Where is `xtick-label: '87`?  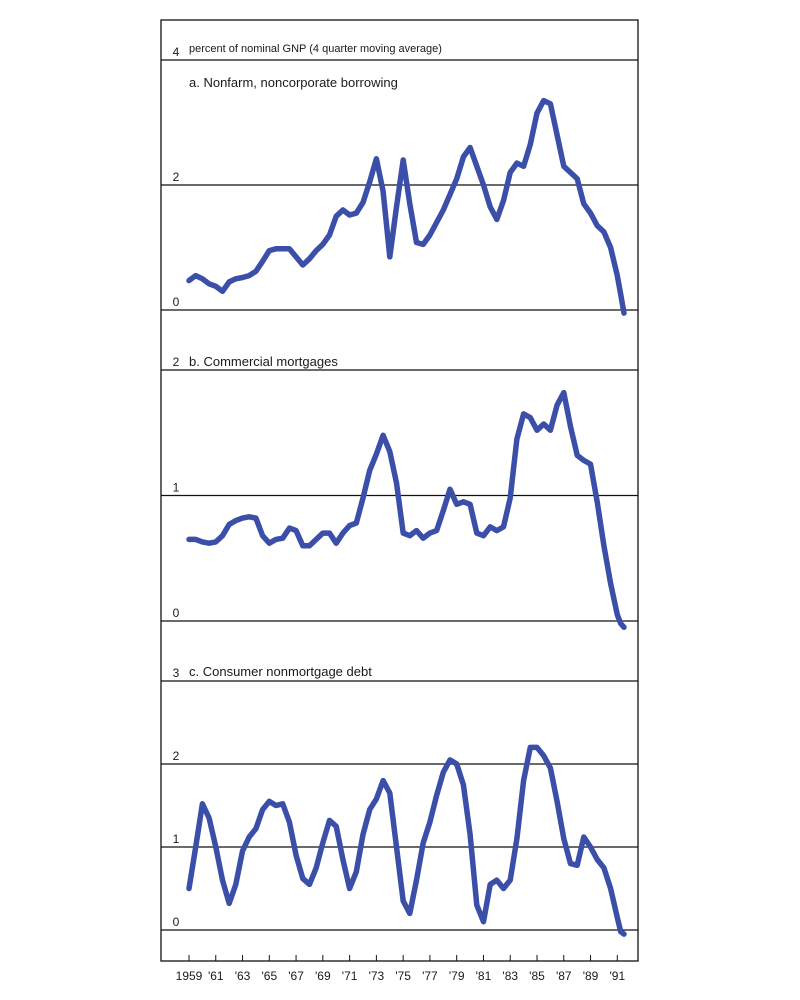 xtick-label: '87 is located at coordinates (564, 976).